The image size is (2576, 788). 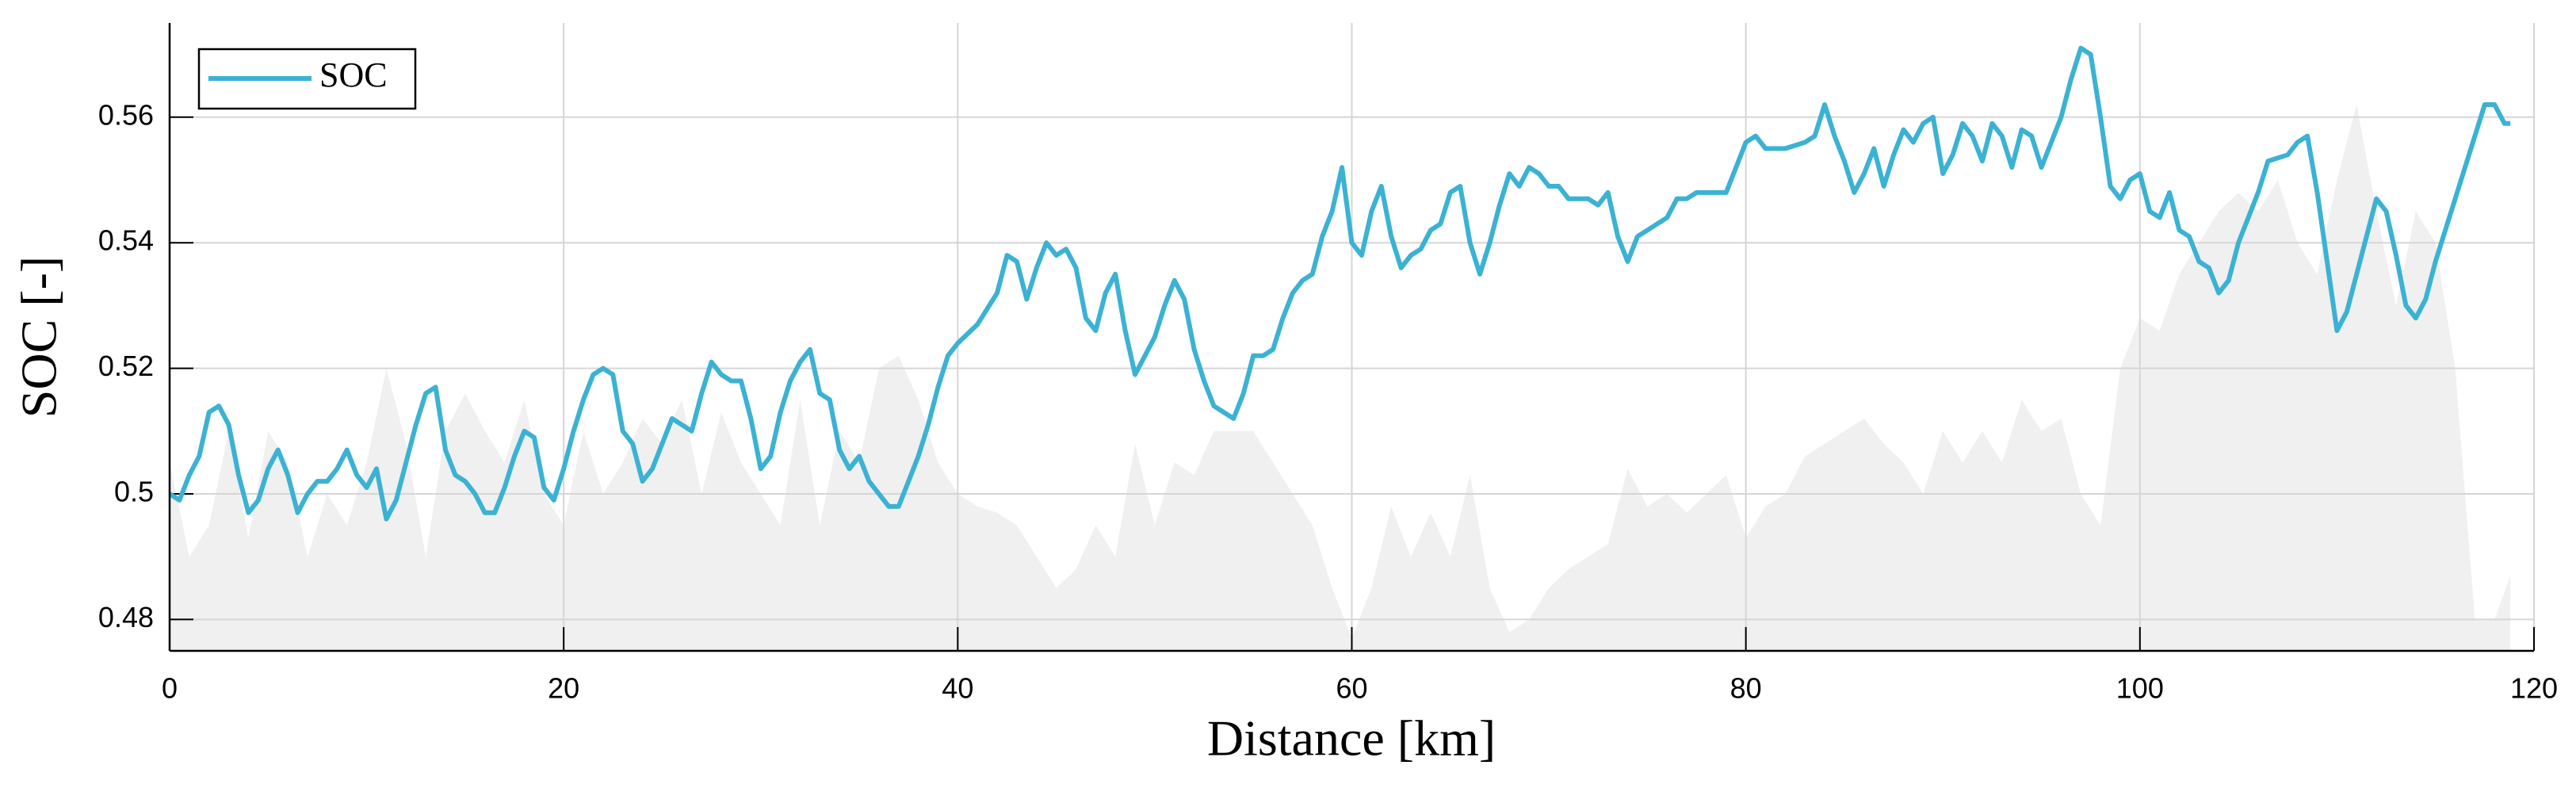 What do you see at coordinates (2534, 688) in the screenshot?
I see `x-tick-label: 120` at bounding box center [2534, 688].